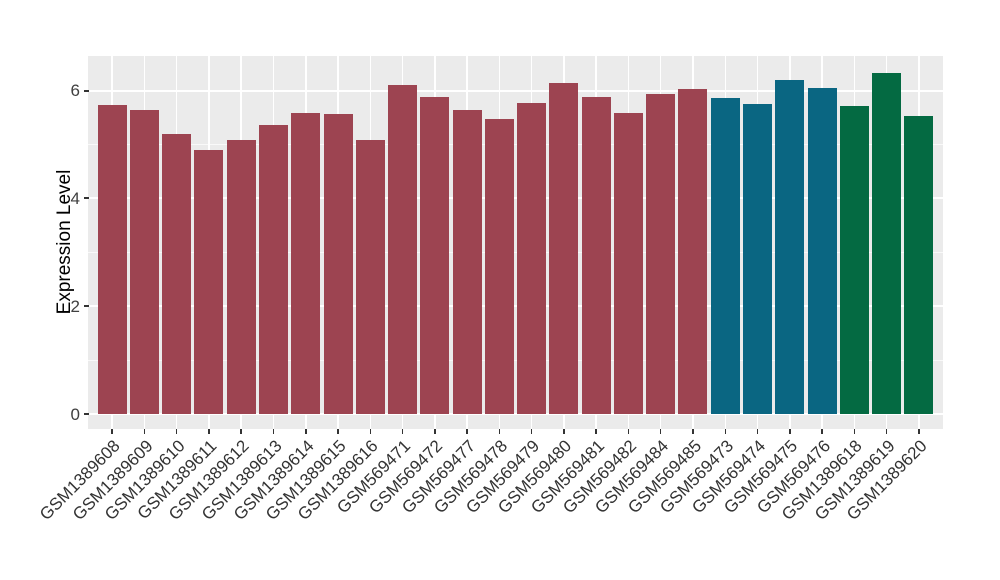 This screenshot has width=1000, height=580. Describe the element at coordinates (209, 281) in the screenshot. I see `bar-GSM1389611` at that location.